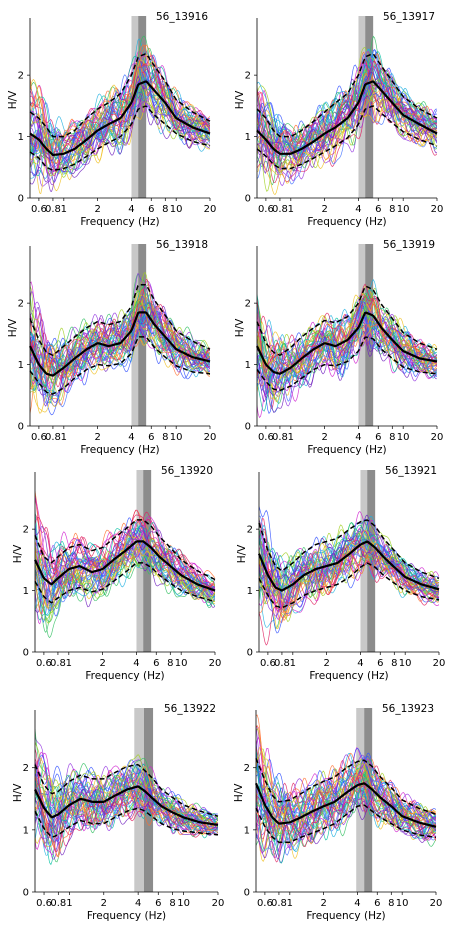 The height and width of the screenshot is (936, 449). I want to click on chart-title: 56_13919, so click(409, 245).